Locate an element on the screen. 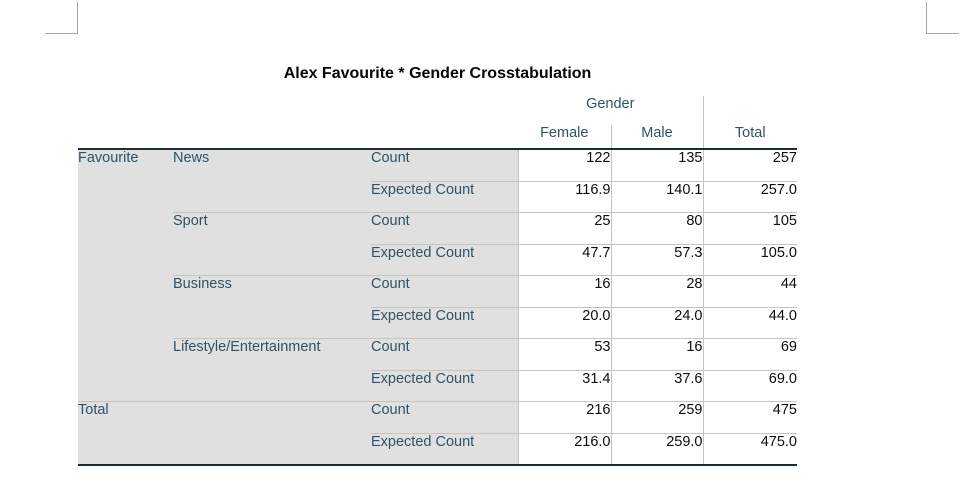  cell-value: 28 is located at coordinates (656, 291).